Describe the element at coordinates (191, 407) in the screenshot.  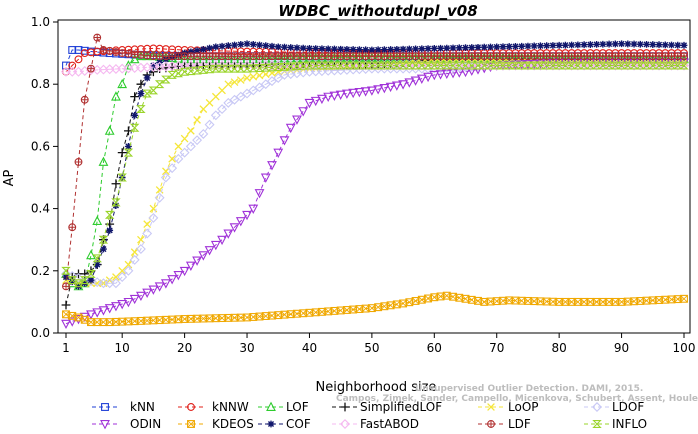
I see `legend-marker-knnw` at that location.